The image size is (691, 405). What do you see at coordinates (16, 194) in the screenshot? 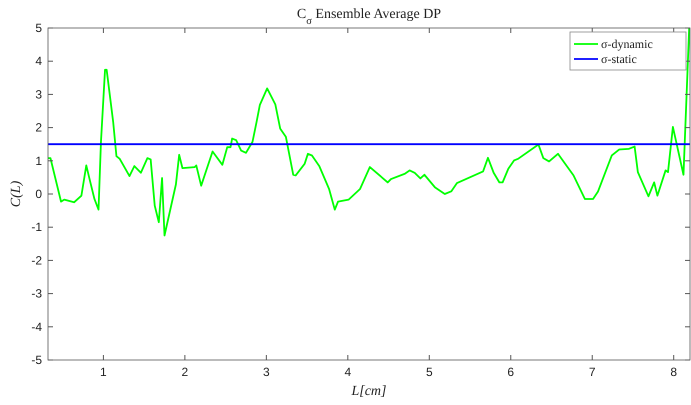
I see `y-axis-title: C(L)` at bounding box center [16, 194].